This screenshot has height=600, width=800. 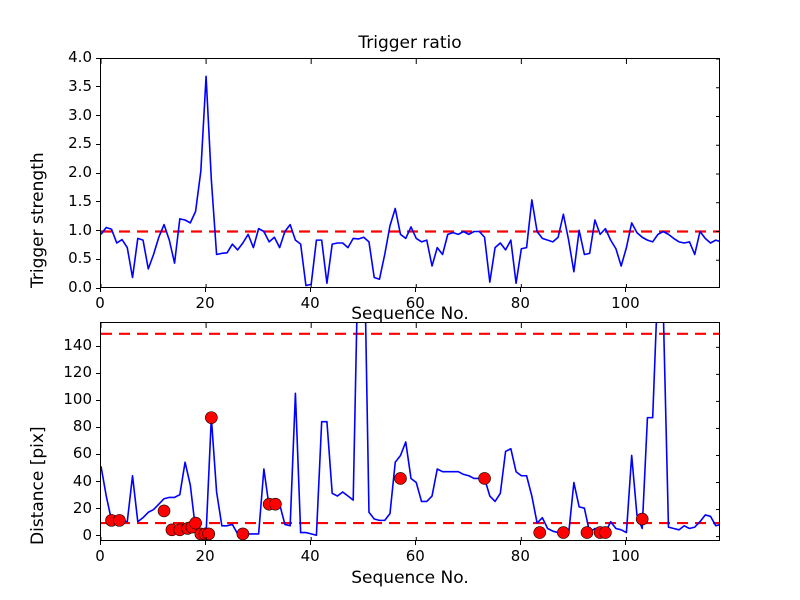 What do you see at coordinates (80, 143) in the screenshot?
I see `y-tick-label: 2.5` at bounding box center [80, 143].